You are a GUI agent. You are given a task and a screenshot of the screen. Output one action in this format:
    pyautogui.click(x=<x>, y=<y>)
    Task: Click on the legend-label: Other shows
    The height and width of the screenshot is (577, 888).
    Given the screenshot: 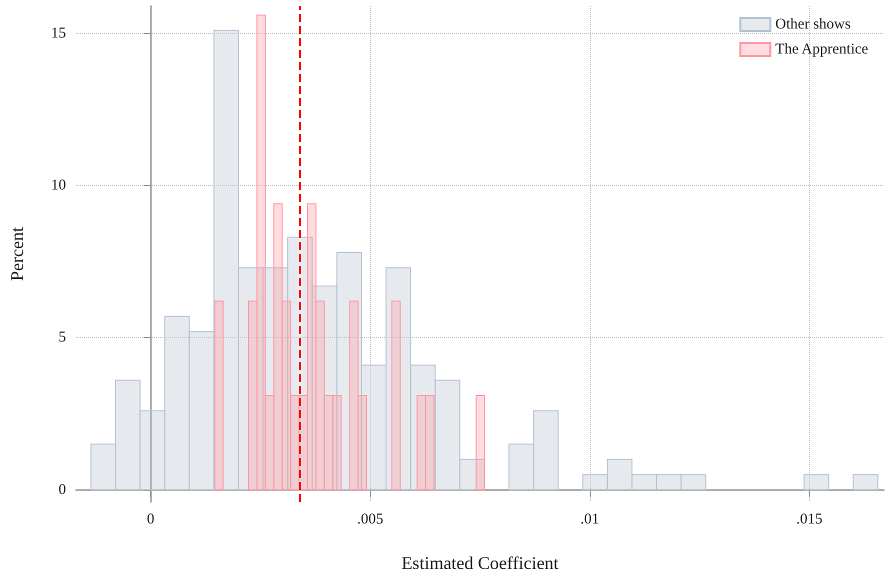 What is the action you would take?
    pyautogui.click(x=813, y=24)
    